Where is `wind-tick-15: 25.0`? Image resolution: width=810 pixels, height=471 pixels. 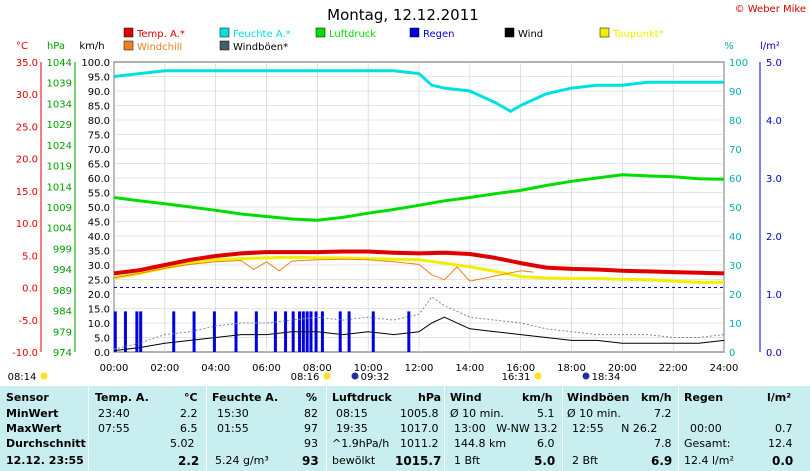 wind-tick-15: 25.0 is located at coordinates (99, 281).